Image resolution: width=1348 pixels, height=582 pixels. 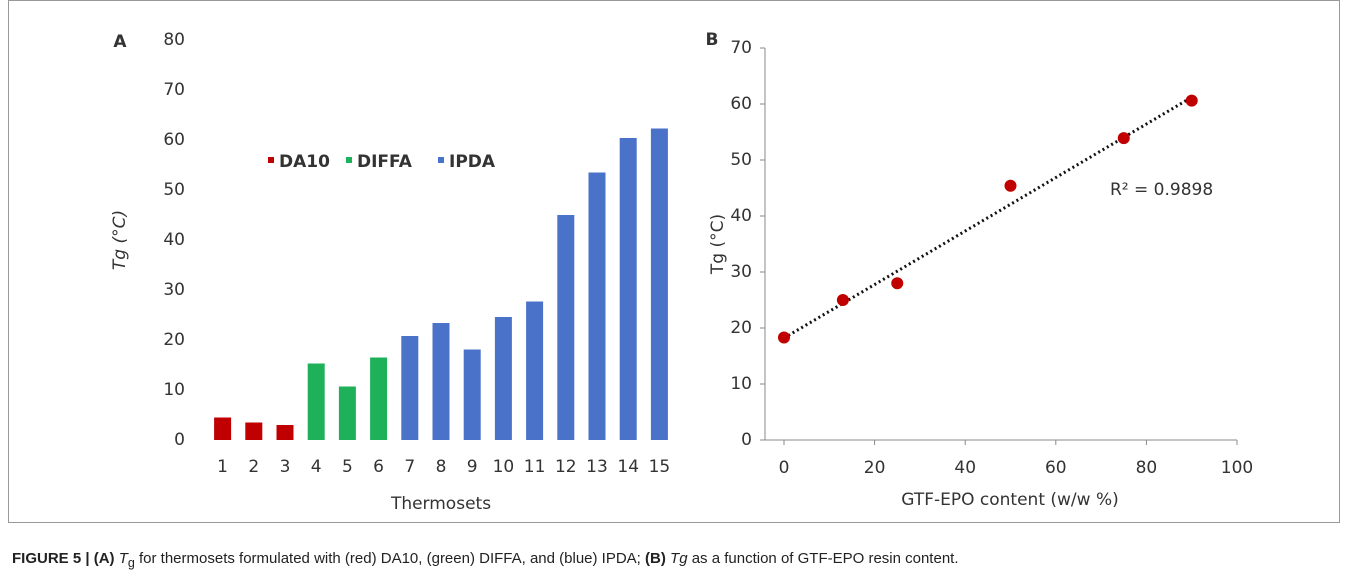 What do you see at coordinates (784, 468) in the screenshot?
I see `x-tick-label: 0` at bounding box center [784, 468].